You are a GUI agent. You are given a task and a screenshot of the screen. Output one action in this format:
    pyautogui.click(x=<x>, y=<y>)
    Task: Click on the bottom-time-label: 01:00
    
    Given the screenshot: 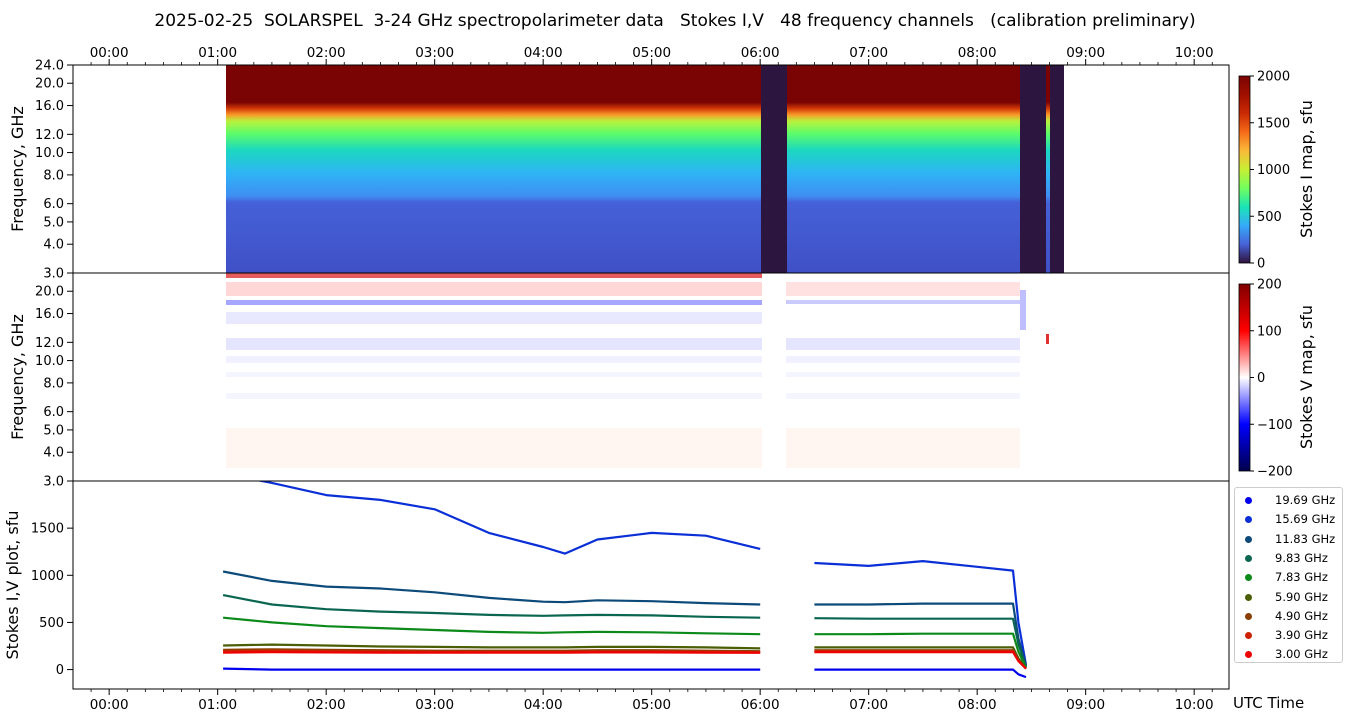 What is the action you would take?
    pyautogui.click(x=217, y=705)
    